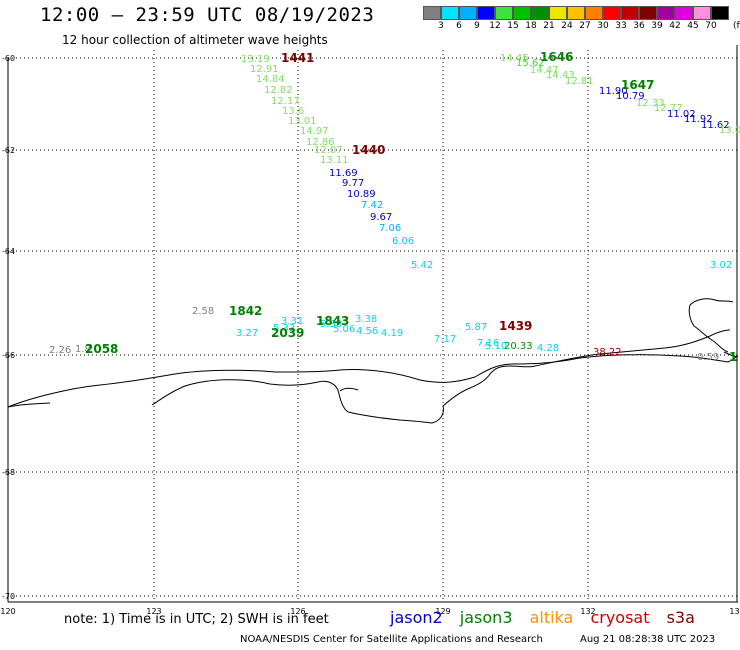  Describe the element at coordinates (620, 617) in the screenshot. I see `satellite-name: cryosat` at that location.